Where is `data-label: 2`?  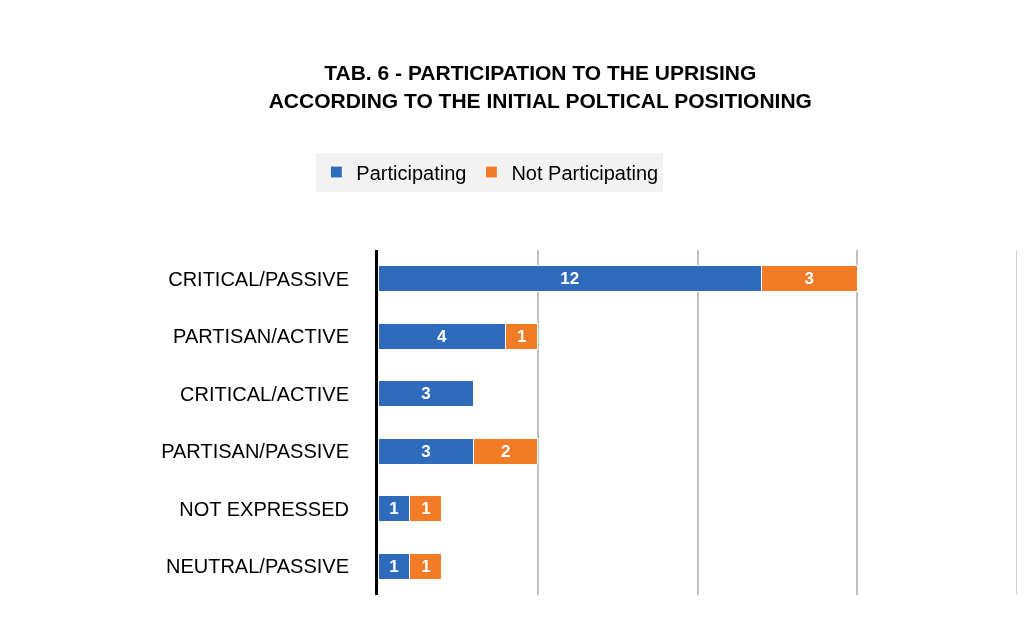 data-label: 2 is located at coordinates (506, 451).